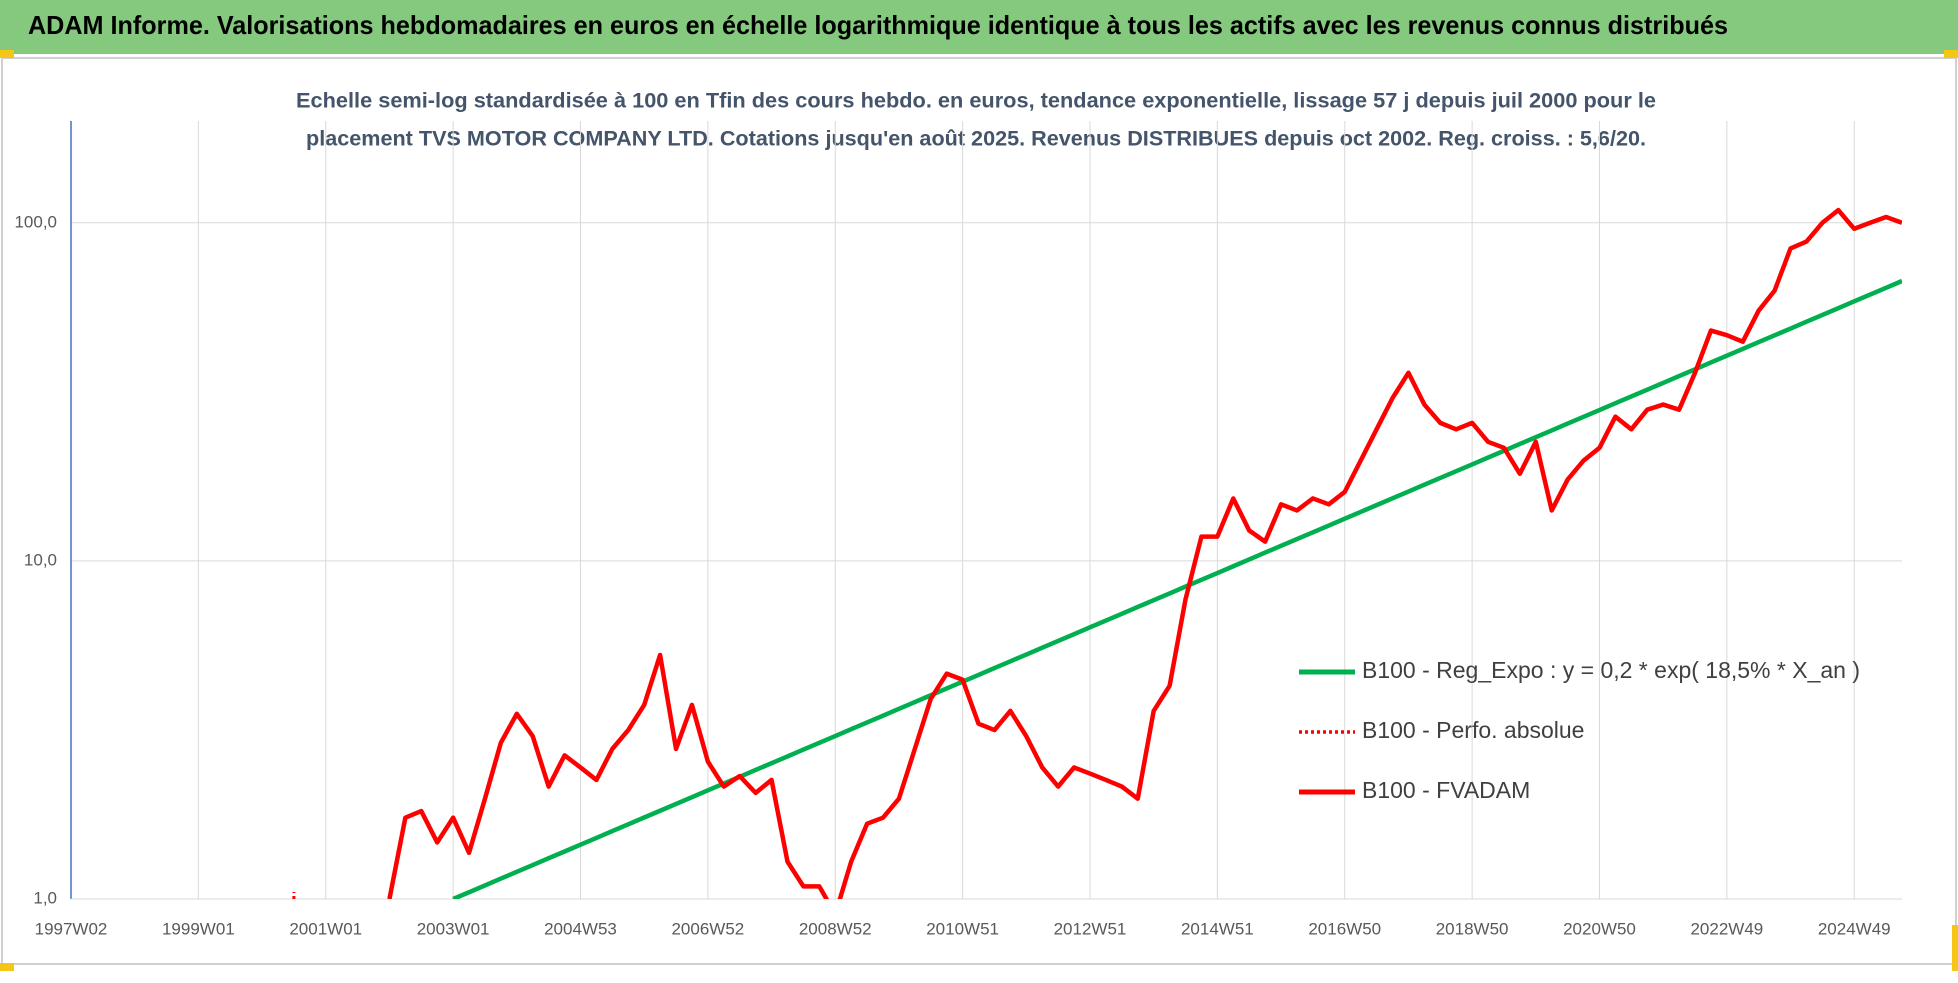 Image resolution: width=1958 pixels, height=983 pixels. What do you see at coordinates (1446, 790) in the screenshot?
I see `legend-label: B100 - FVADAM` at bounding box center [1446, 790].